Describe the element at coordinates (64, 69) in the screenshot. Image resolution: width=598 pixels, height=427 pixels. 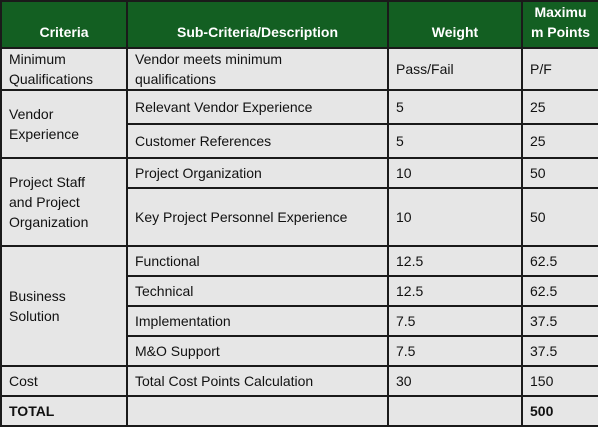
I see `criteria-cell: Minimum Qualifications` at that location.